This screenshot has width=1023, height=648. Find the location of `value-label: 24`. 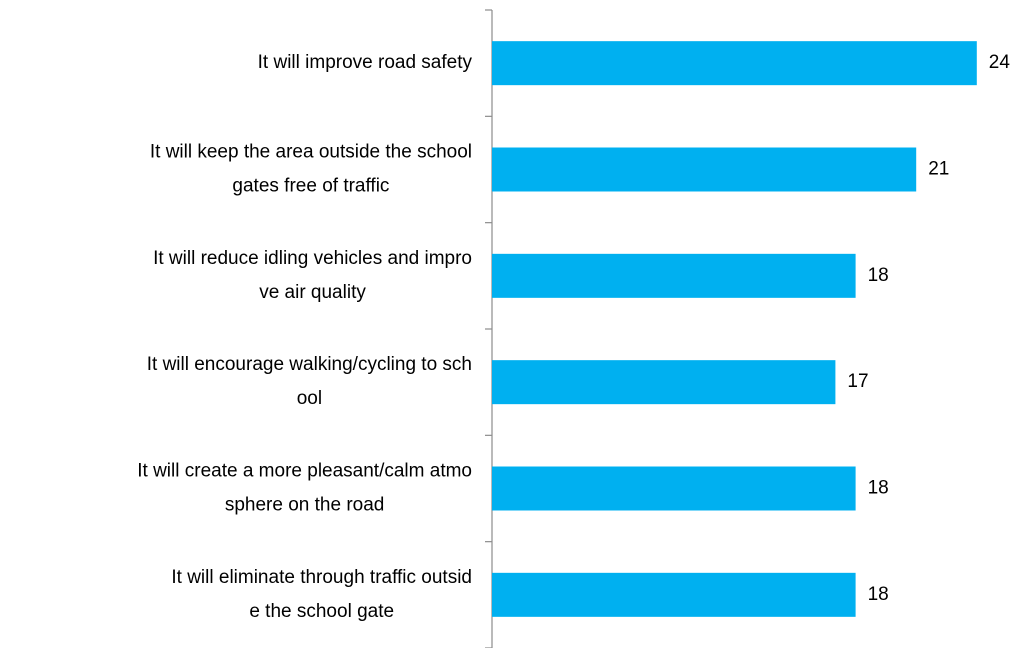

value-label: 24 is located at coordinates (1000, 62).